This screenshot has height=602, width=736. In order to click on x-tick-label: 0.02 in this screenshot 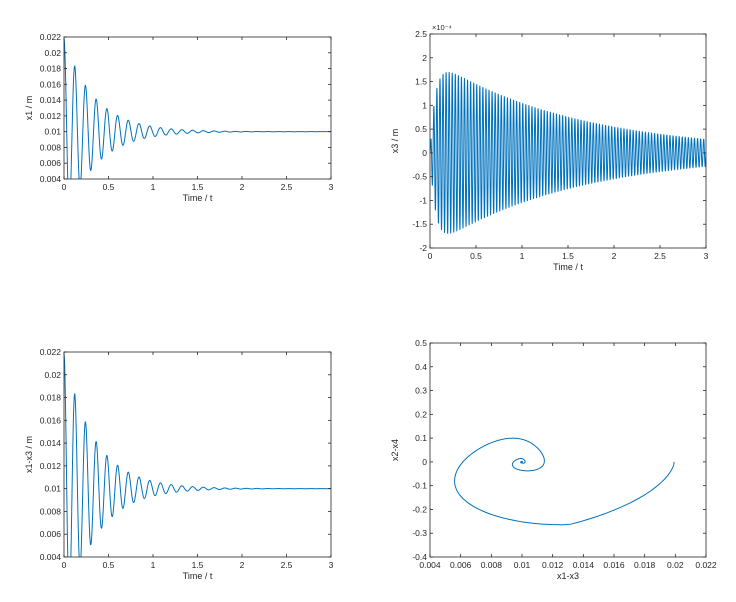, I will do `click(675, 565)`.